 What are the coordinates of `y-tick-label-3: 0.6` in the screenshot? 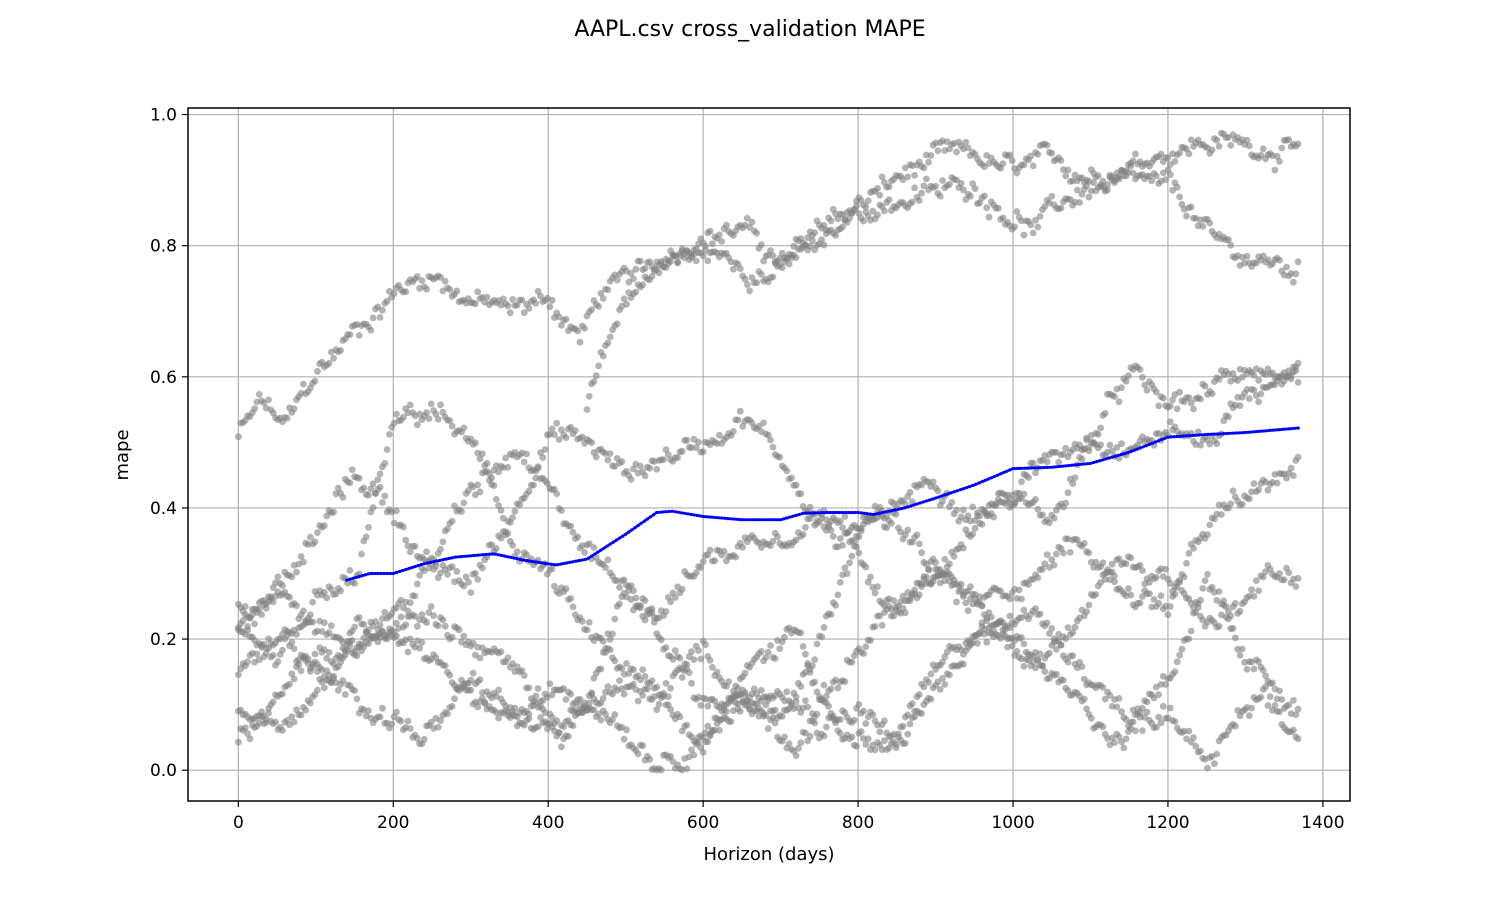 It's located at (163, 378).